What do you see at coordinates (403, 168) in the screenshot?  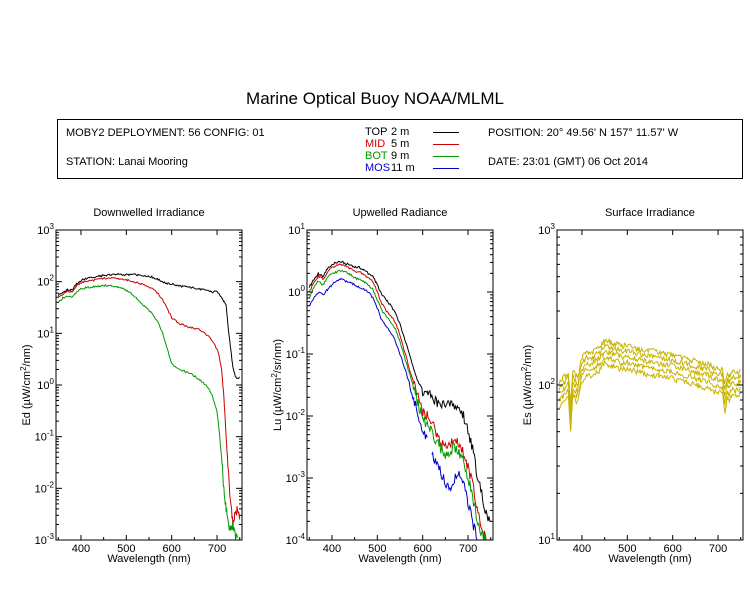 I see `legend-depth: 11 m` at bounding box center [403, 168].